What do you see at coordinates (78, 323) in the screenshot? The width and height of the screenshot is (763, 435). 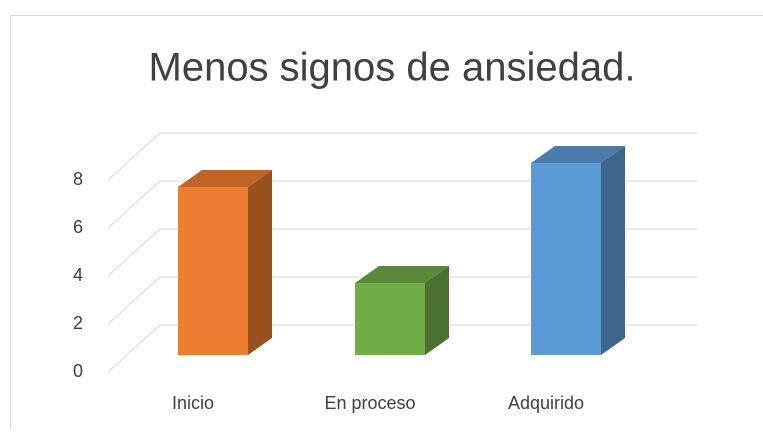 I see `y-tick-label: 2` at bounding box center [78, 323].